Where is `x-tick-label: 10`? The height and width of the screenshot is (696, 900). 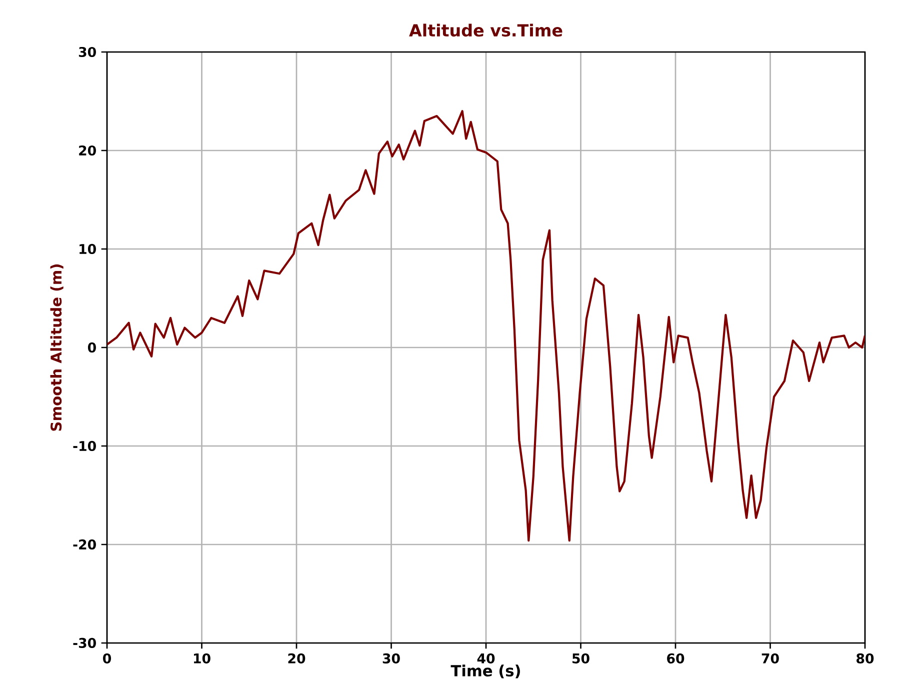 x-tick-label: 10 is located at coordinates (202, 658).